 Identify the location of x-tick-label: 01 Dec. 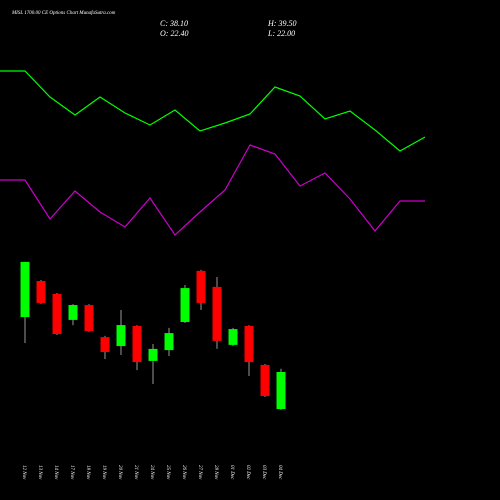
(231, 472).